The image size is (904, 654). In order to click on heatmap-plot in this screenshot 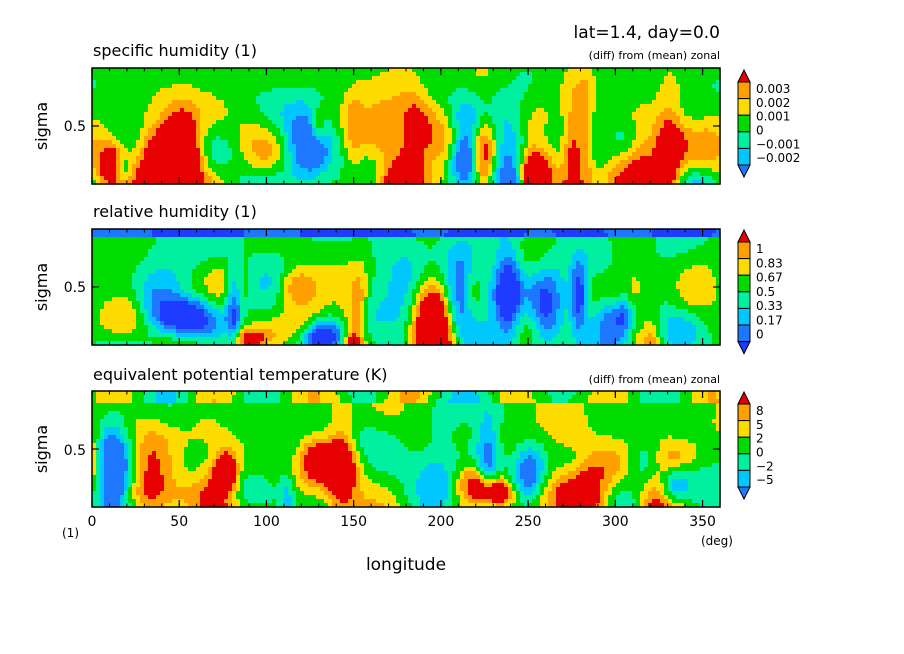, I will do `click(406, 287)`.